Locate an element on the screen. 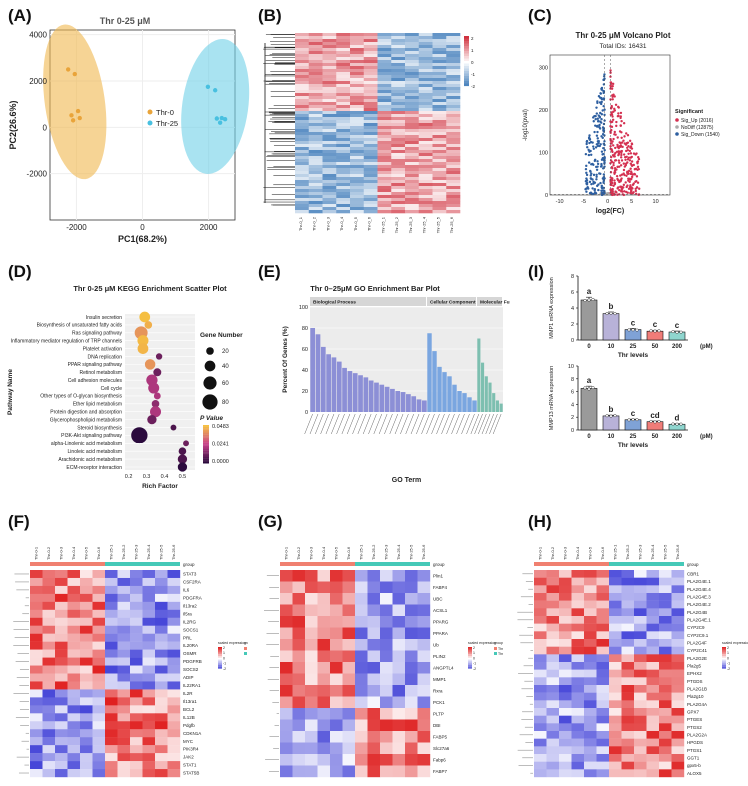 The image size is (748, 786). column-label: Thr-25-1 is located at coordinates (360, 552).